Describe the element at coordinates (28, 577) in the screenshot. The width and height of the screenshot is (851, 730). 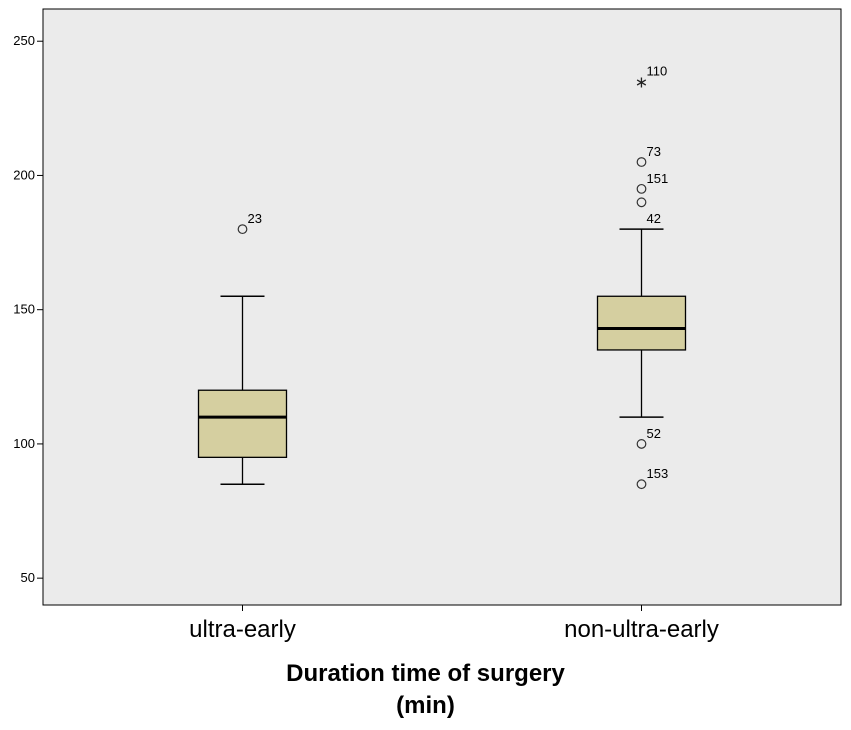
I see `y-tick-label-50: 50` at that location.